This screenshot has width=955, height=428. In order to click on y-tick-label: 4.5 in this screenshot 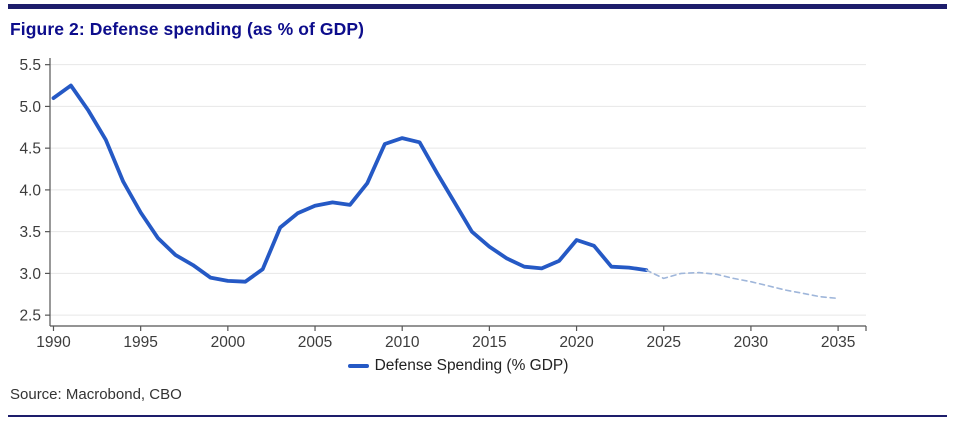, I will do `click(30, 149)`.